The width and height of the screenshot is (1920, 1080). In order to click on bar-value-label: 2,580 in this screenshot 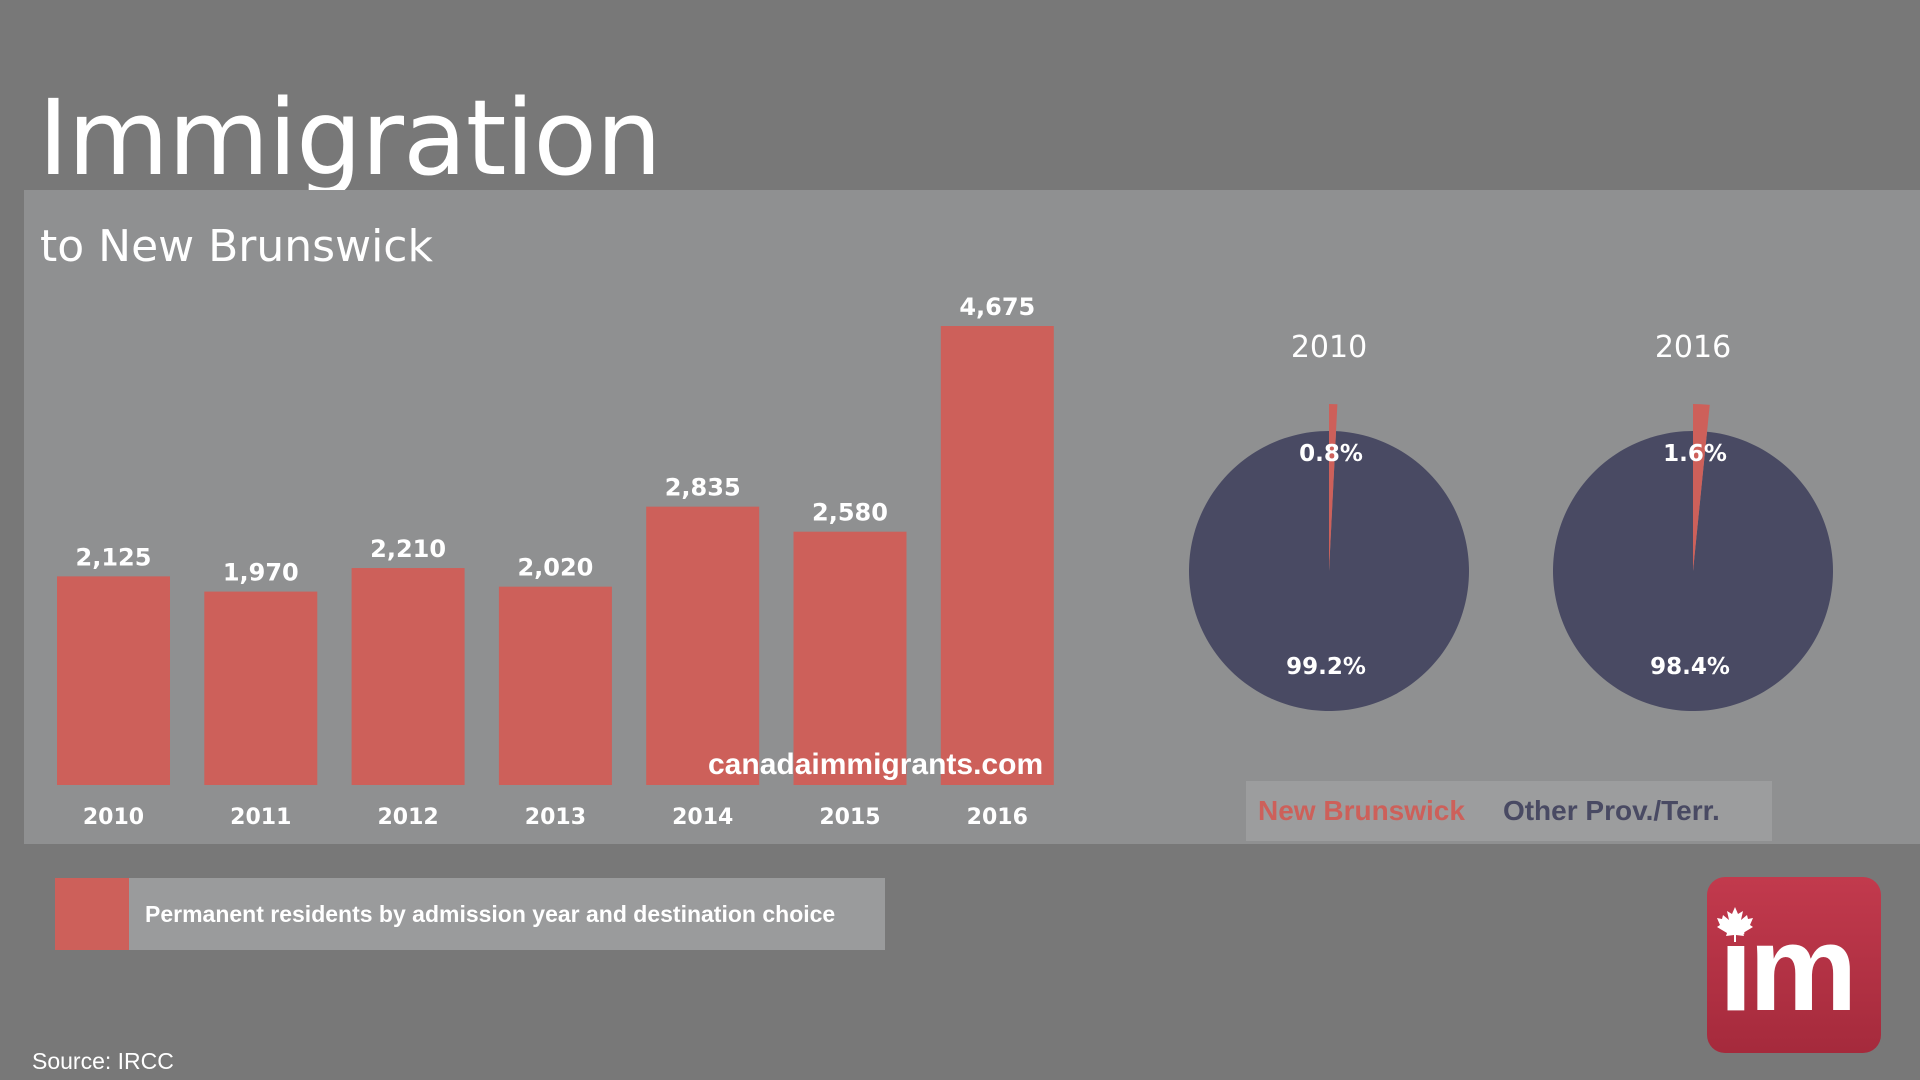, I will do `click(850, 513)`.